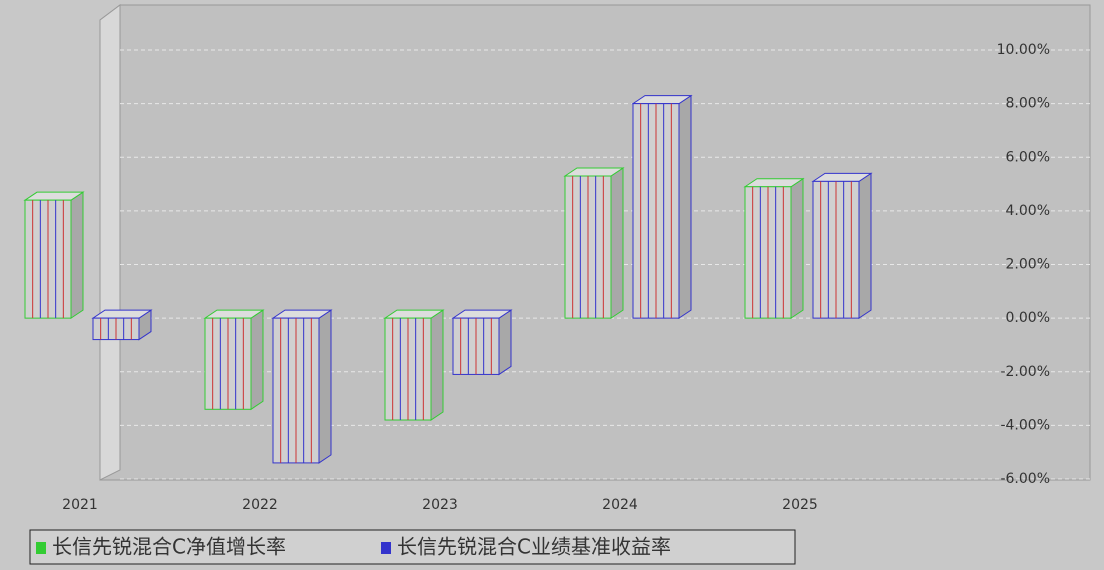 The height and width of the screenshot is (570, 1104). I want to click on legend-label: 长信先锐混合C净值增长率, so click(169, 547).